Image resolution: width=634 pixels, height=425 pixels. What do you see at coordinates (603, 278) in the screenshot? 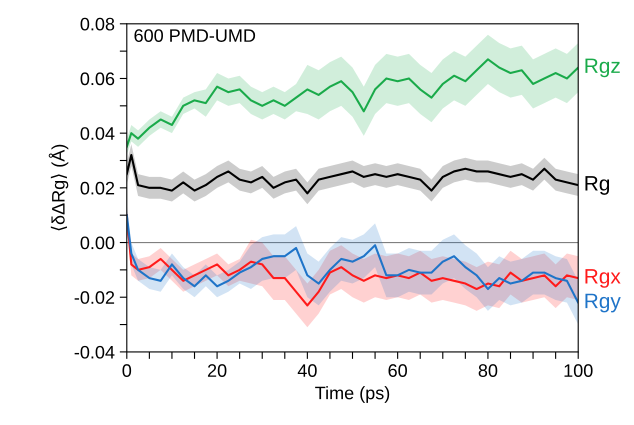
I see `series-label: Rgx` at bounding box center [603, 278].